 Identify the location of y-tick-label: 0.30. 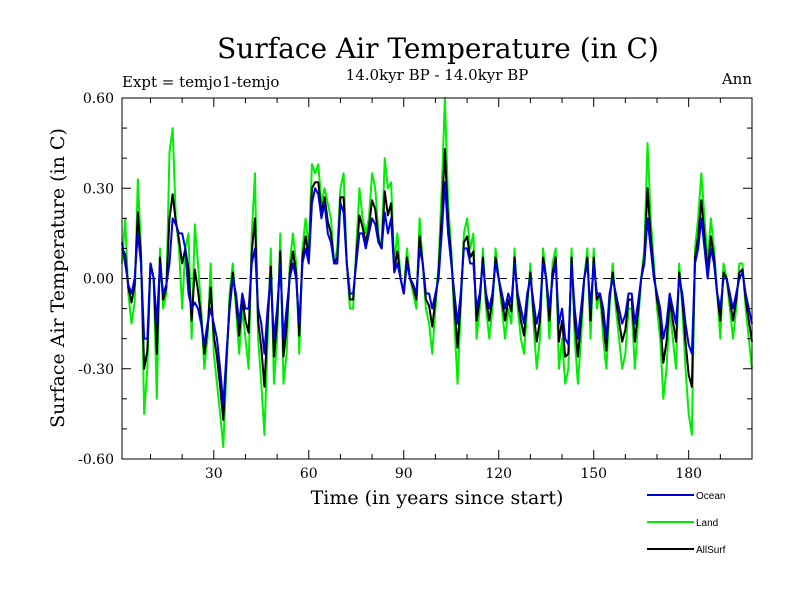
(98, 189).